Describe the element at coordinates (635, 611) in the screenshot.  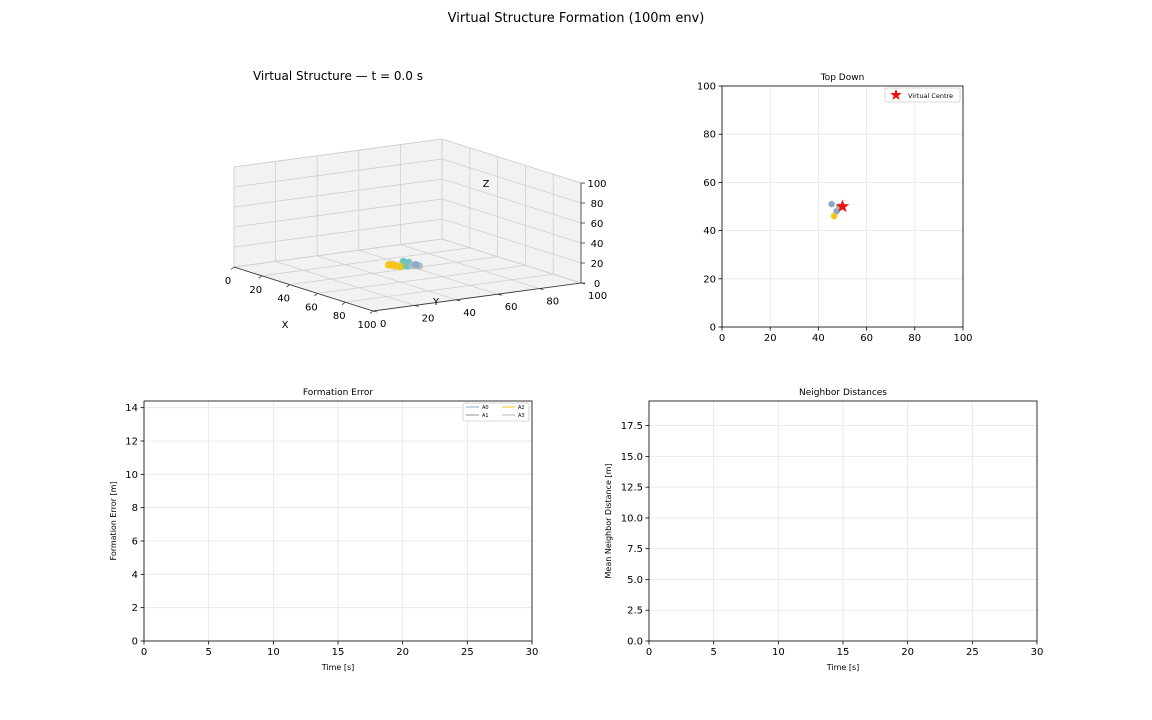
I see `y-tick-label: 2.5` at that location.